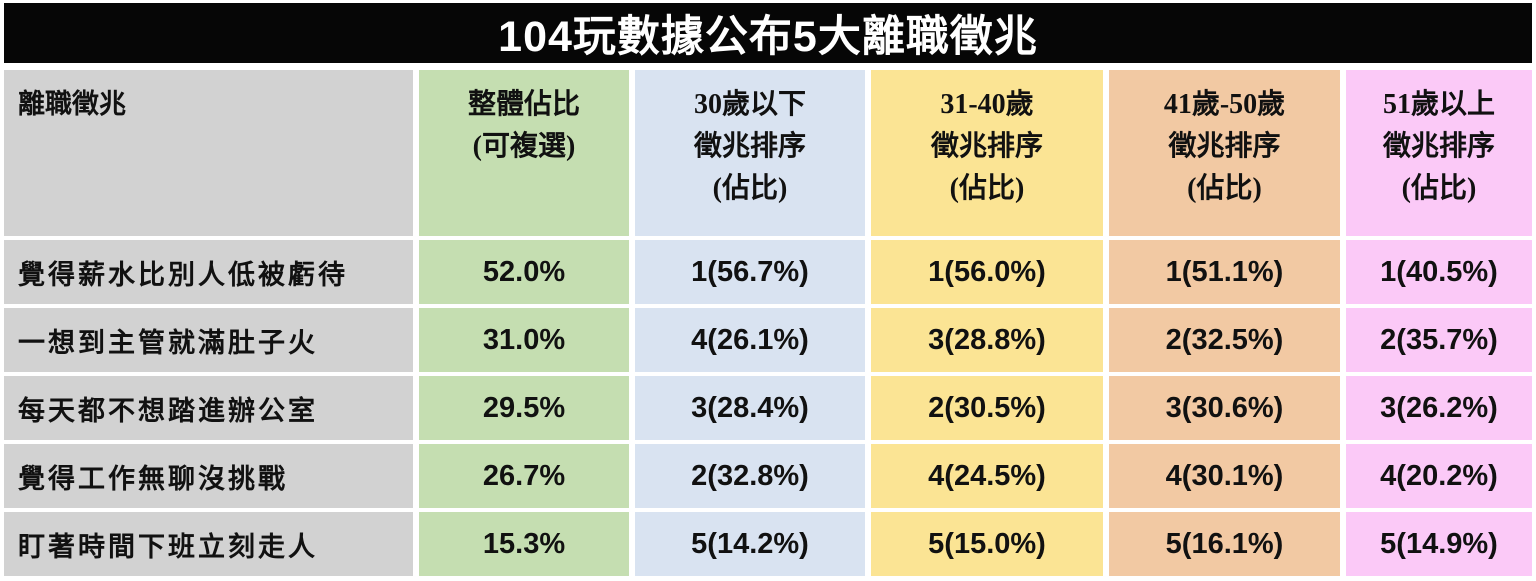  Describe the element at coordinates (524, 272) in the screenshot. I see `cell-overall: 52.0%` at that location.